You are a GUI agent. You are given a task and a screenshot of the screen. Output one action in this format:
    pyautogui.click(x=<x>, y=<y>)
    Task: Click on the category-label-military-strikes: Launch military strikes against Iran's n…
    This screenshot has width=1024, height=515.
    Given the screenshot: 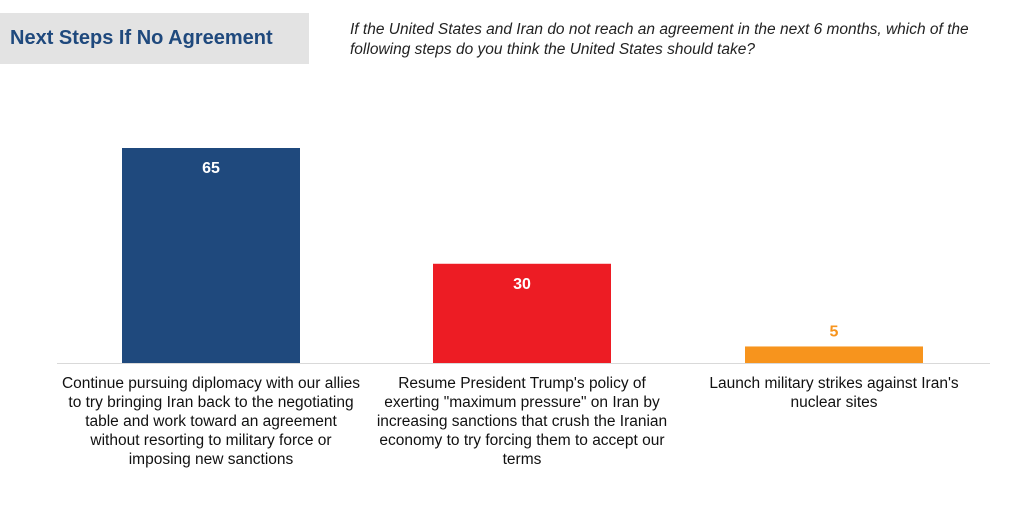 What is the action you would take?
    pyautogui.click(x=834, y=393)
    